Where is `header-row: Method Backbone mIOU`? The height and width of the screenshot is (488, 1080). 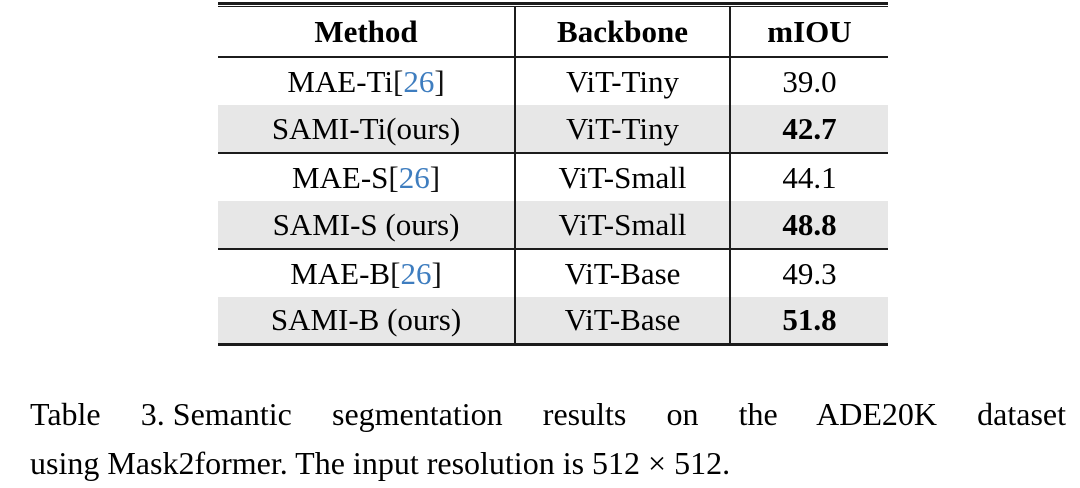
header-row: Method Backbone mIOU is located at coordinates (553, 31).